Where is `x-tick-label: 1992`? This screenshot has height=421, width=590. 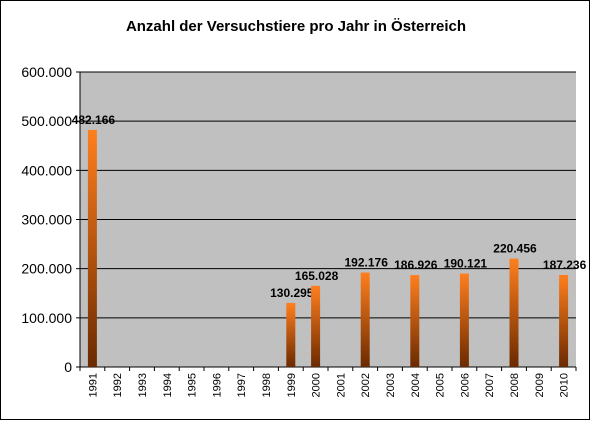 x-tick-label: 1992 is located at coordinates (118, 385).